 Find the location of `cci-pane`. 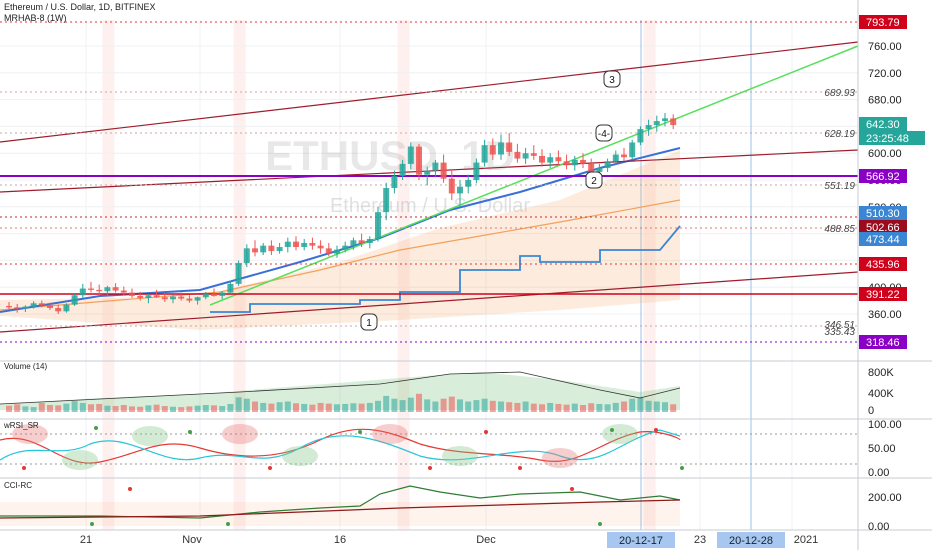

cci-pane is located at coordinates (340, 505).